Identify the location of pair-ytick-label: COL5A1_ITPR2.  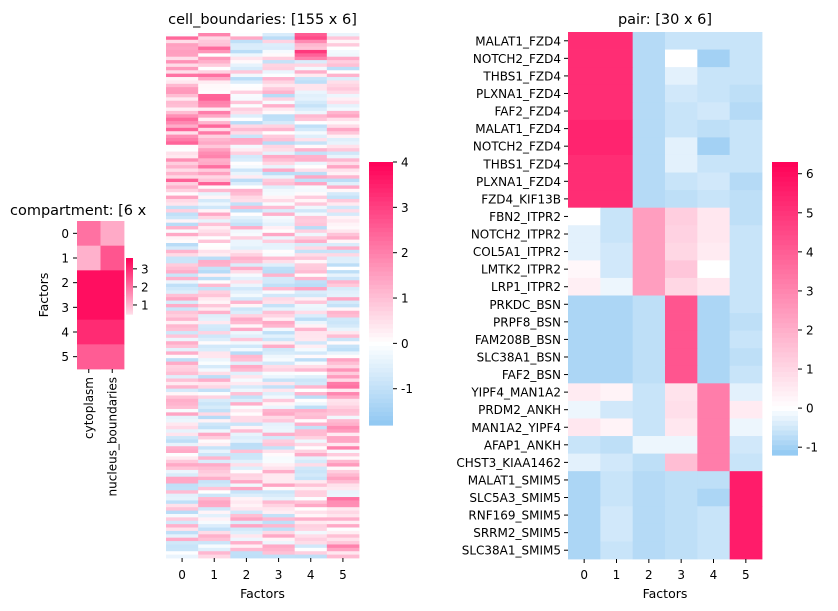
(517, 252).